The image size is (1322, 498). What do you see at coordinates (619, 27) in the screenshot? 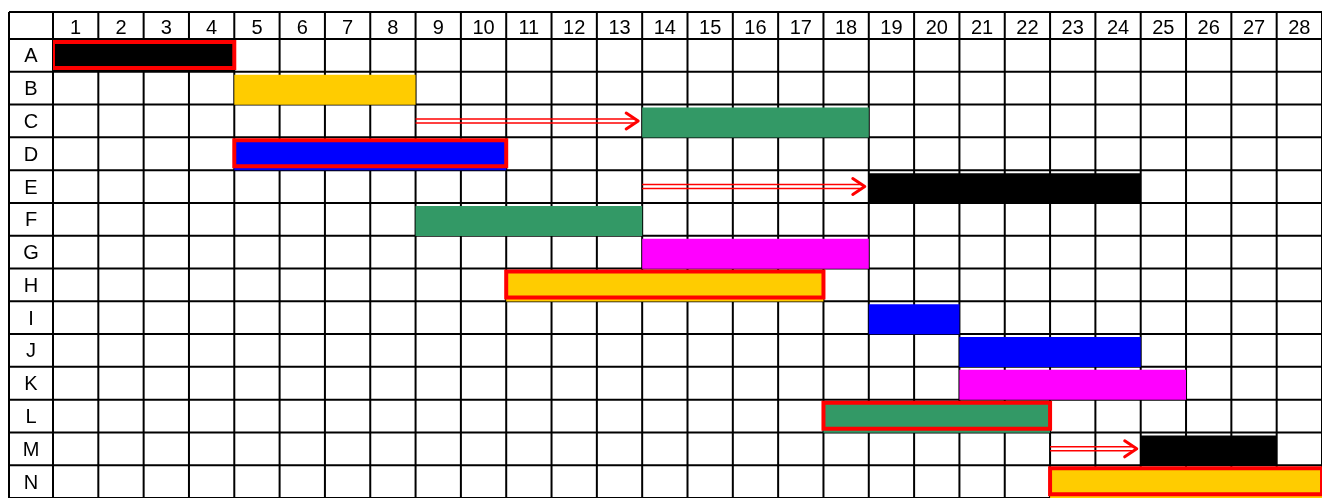
I see `x-tick-label: 13` at bounding box center [619, 27].